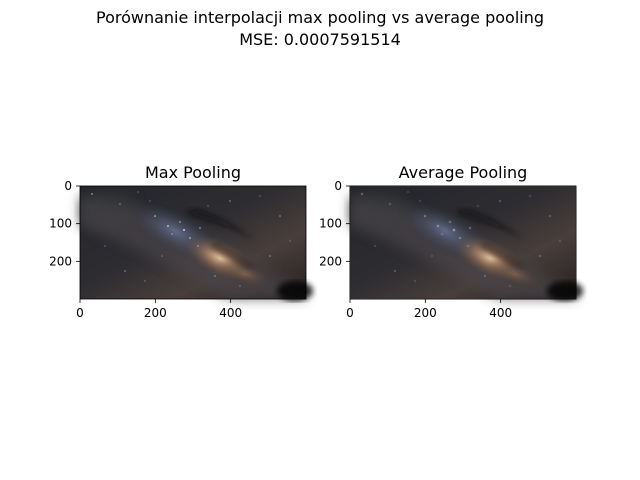  I want to click on subplot-title: Average Pooling, so click(463, 172).